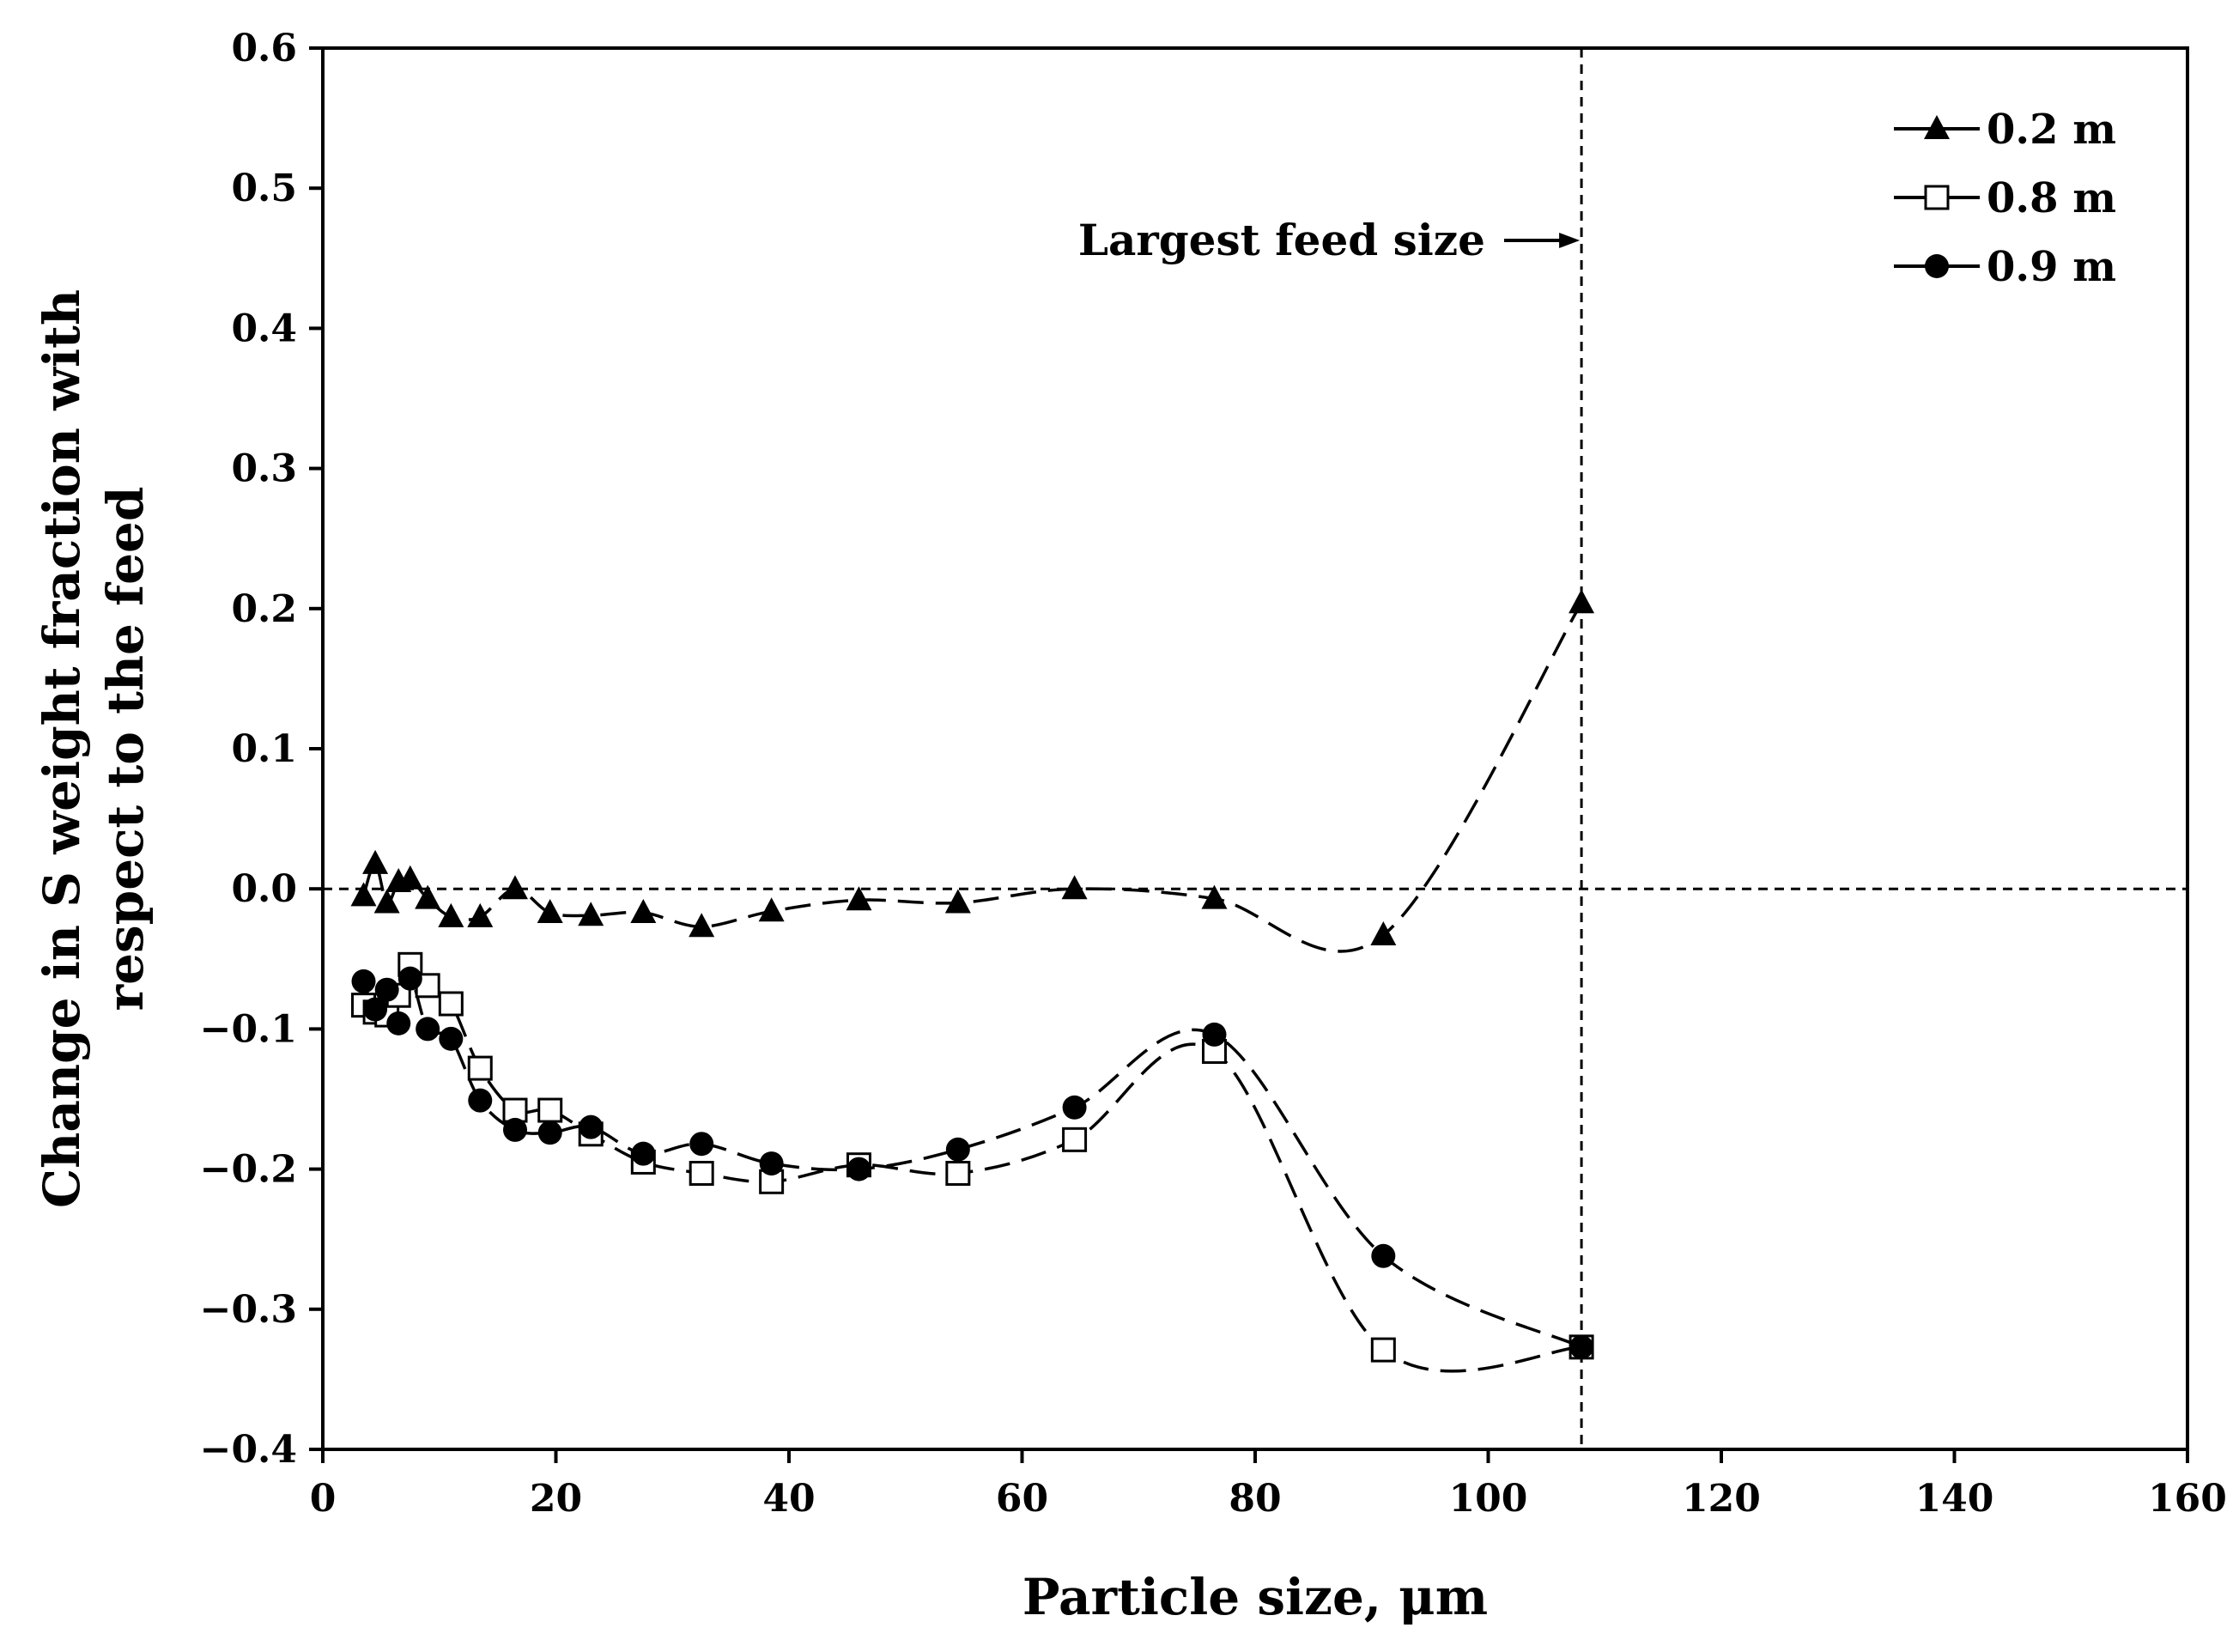 The image size is (2239, 1652). Describe the element at coordinates (1488, 1499) in the screenshot. I see `x-tick-label: 100` at that location.